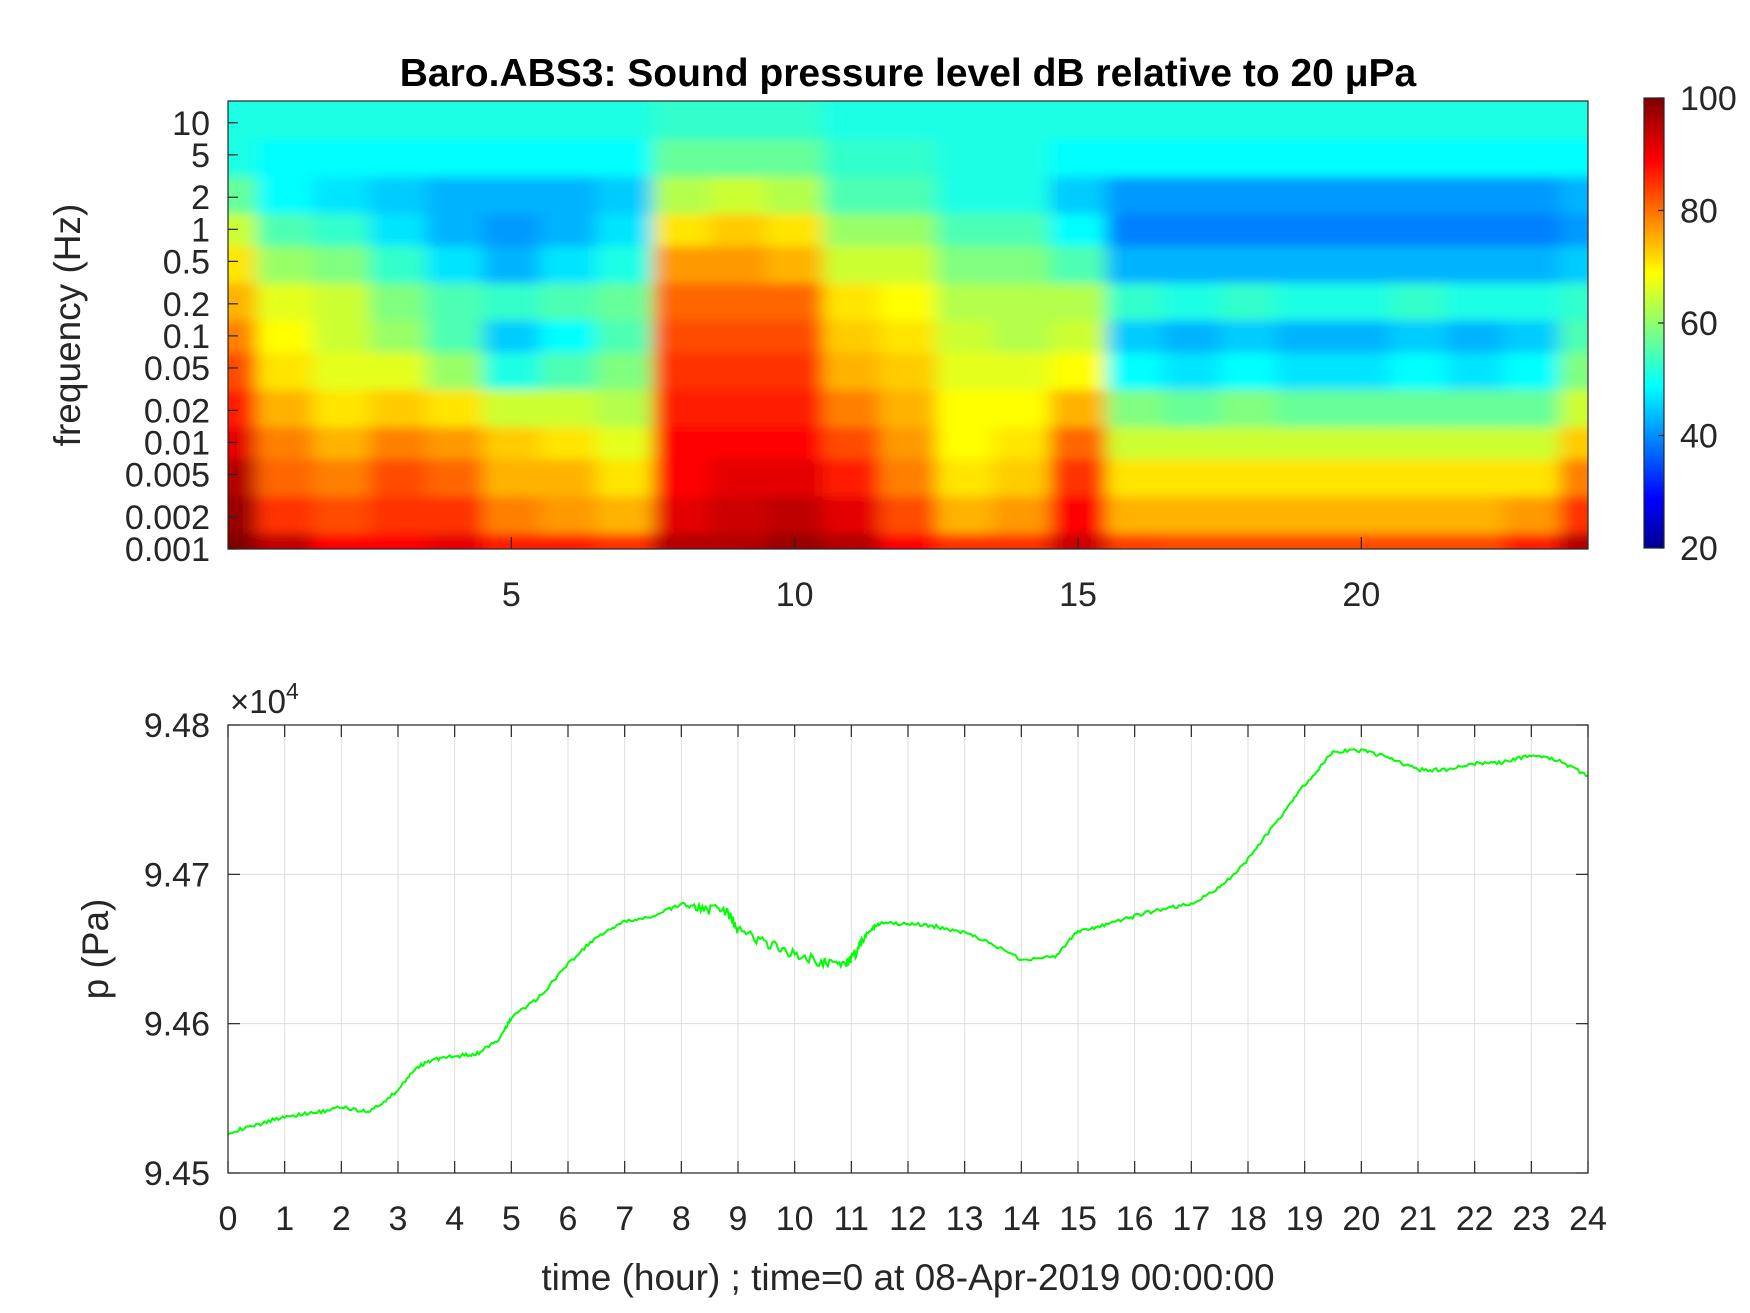 The width and height of the screenshot is (1750, 1313). I want to click on pressure-x-tick-label: 24, so click(1588, 1219).